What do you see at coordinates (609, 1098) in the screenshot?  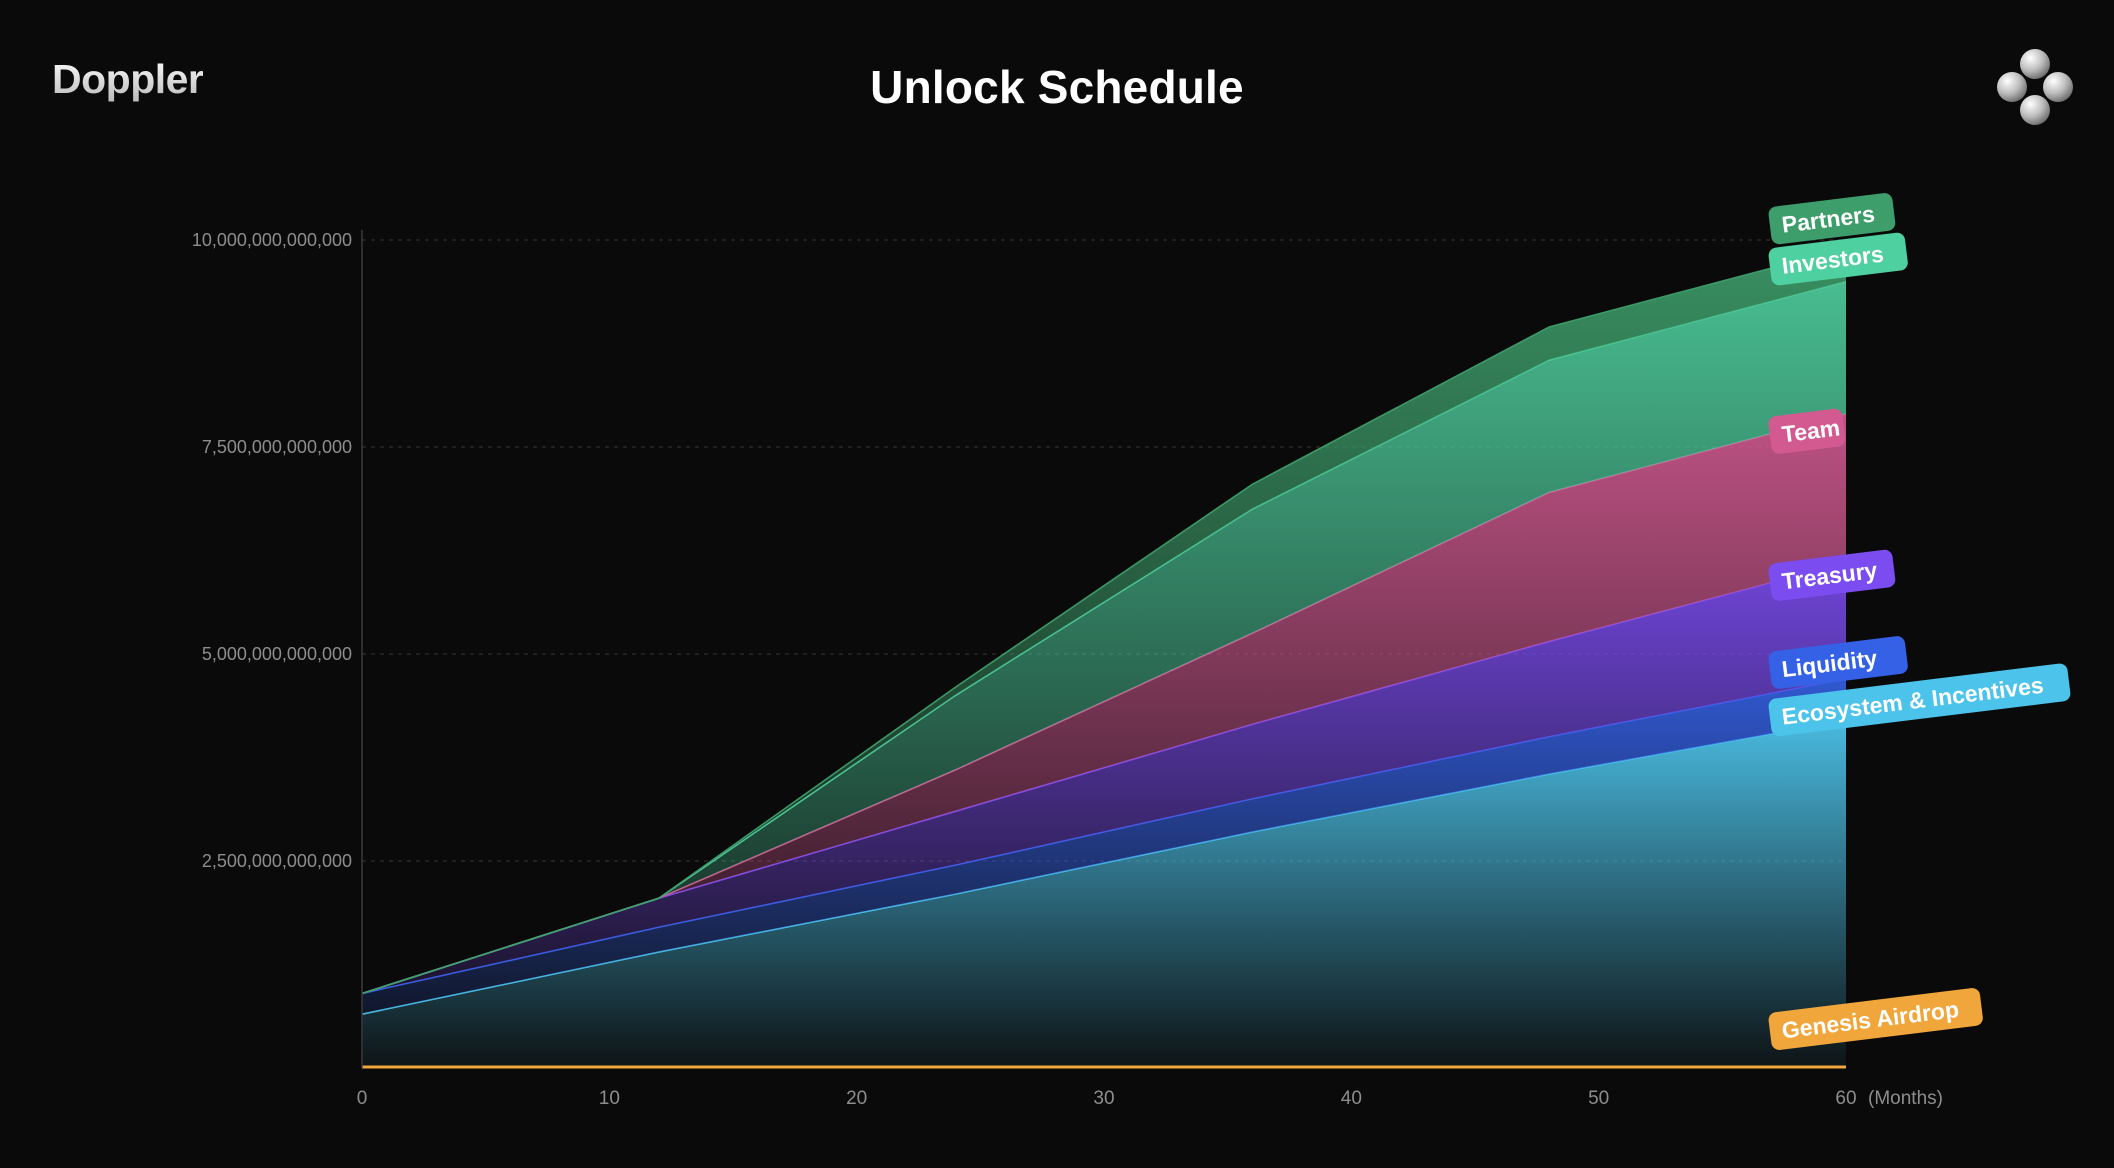 I see `x-tick-label: 10` at bounding box center [609, 1098].